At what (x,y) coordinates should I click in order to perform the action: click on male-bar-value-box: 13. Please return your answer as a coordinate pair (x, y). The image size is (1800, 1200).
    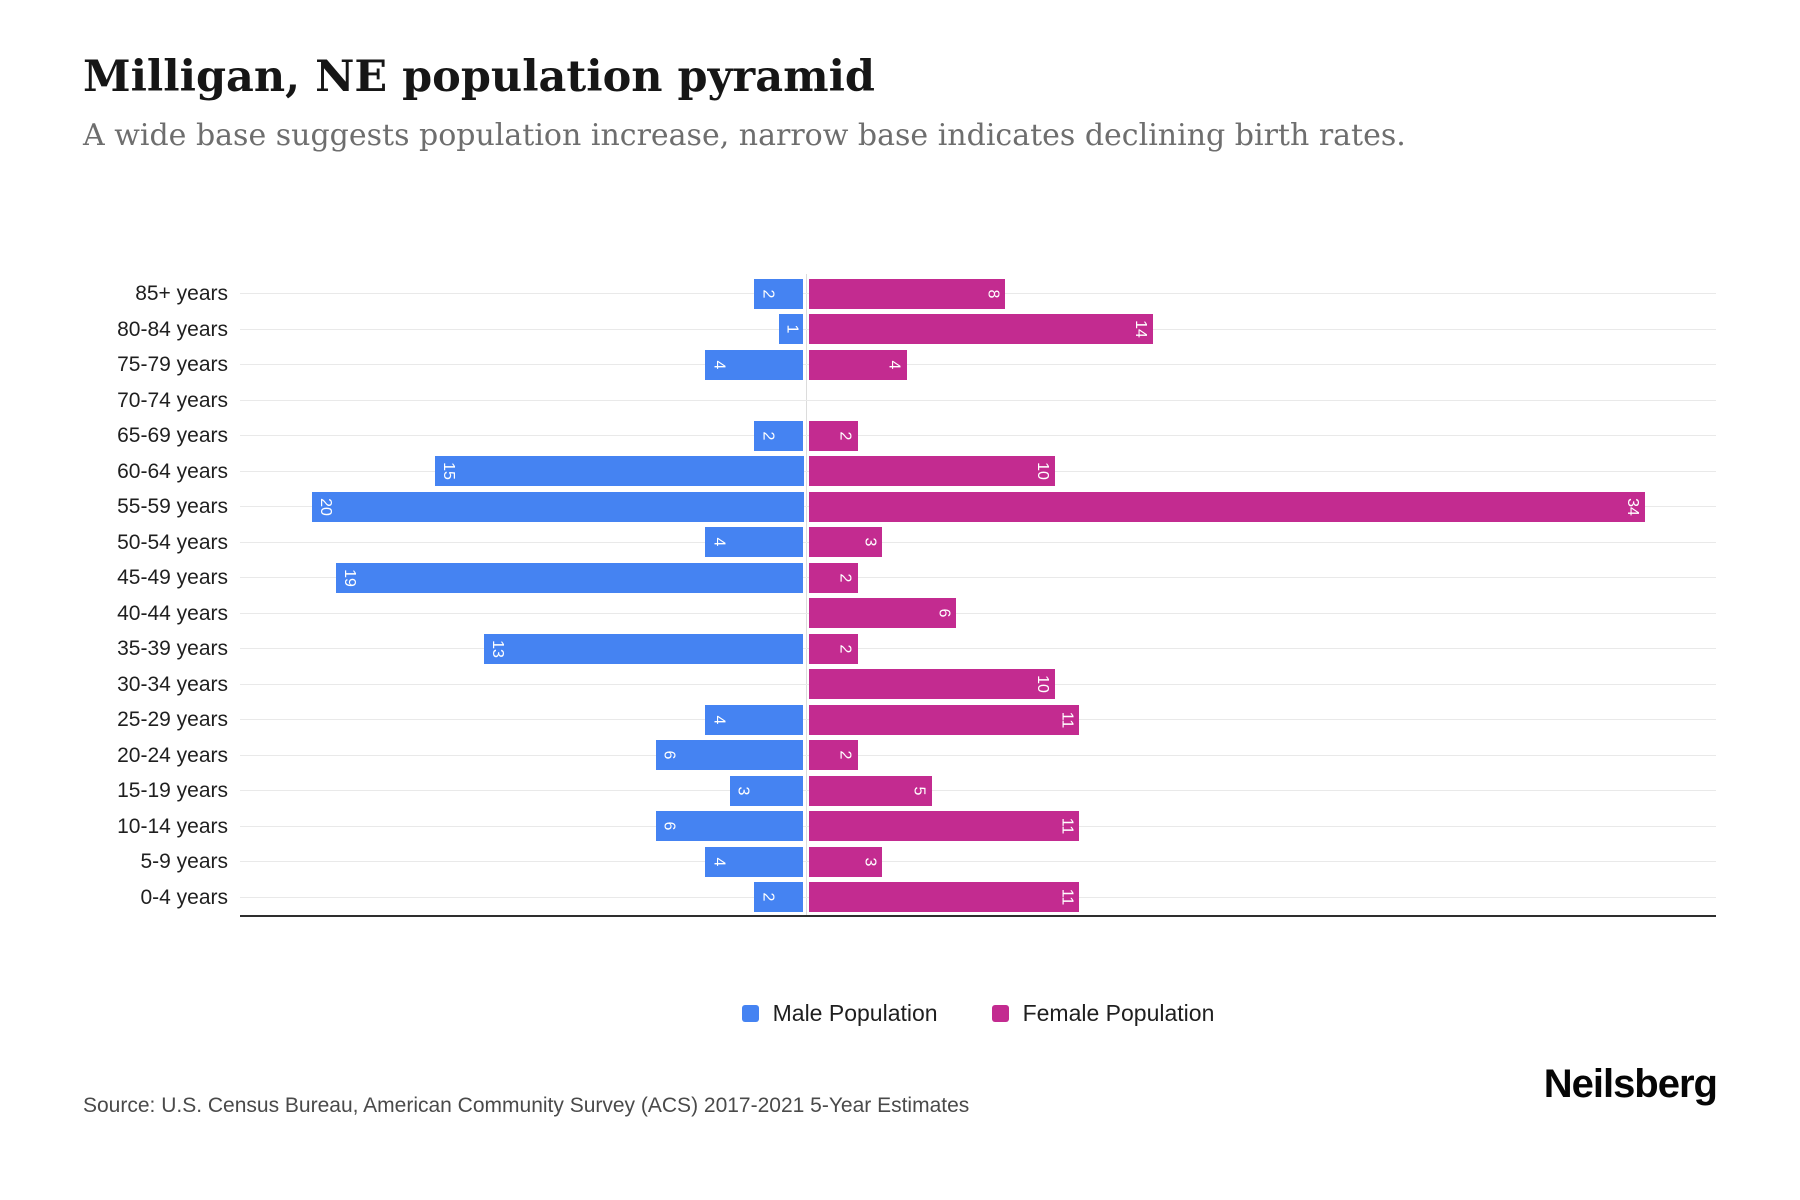
    Looking at the image, I should click on (497, 649).